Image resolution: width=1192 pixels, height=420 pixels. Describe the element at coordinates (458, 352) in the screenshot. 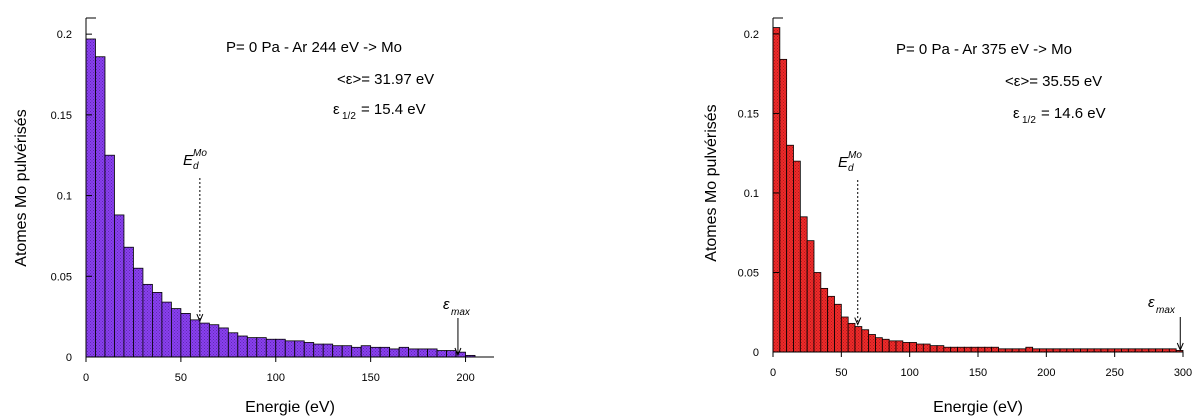

I see `emax-arrow-head` at that location.